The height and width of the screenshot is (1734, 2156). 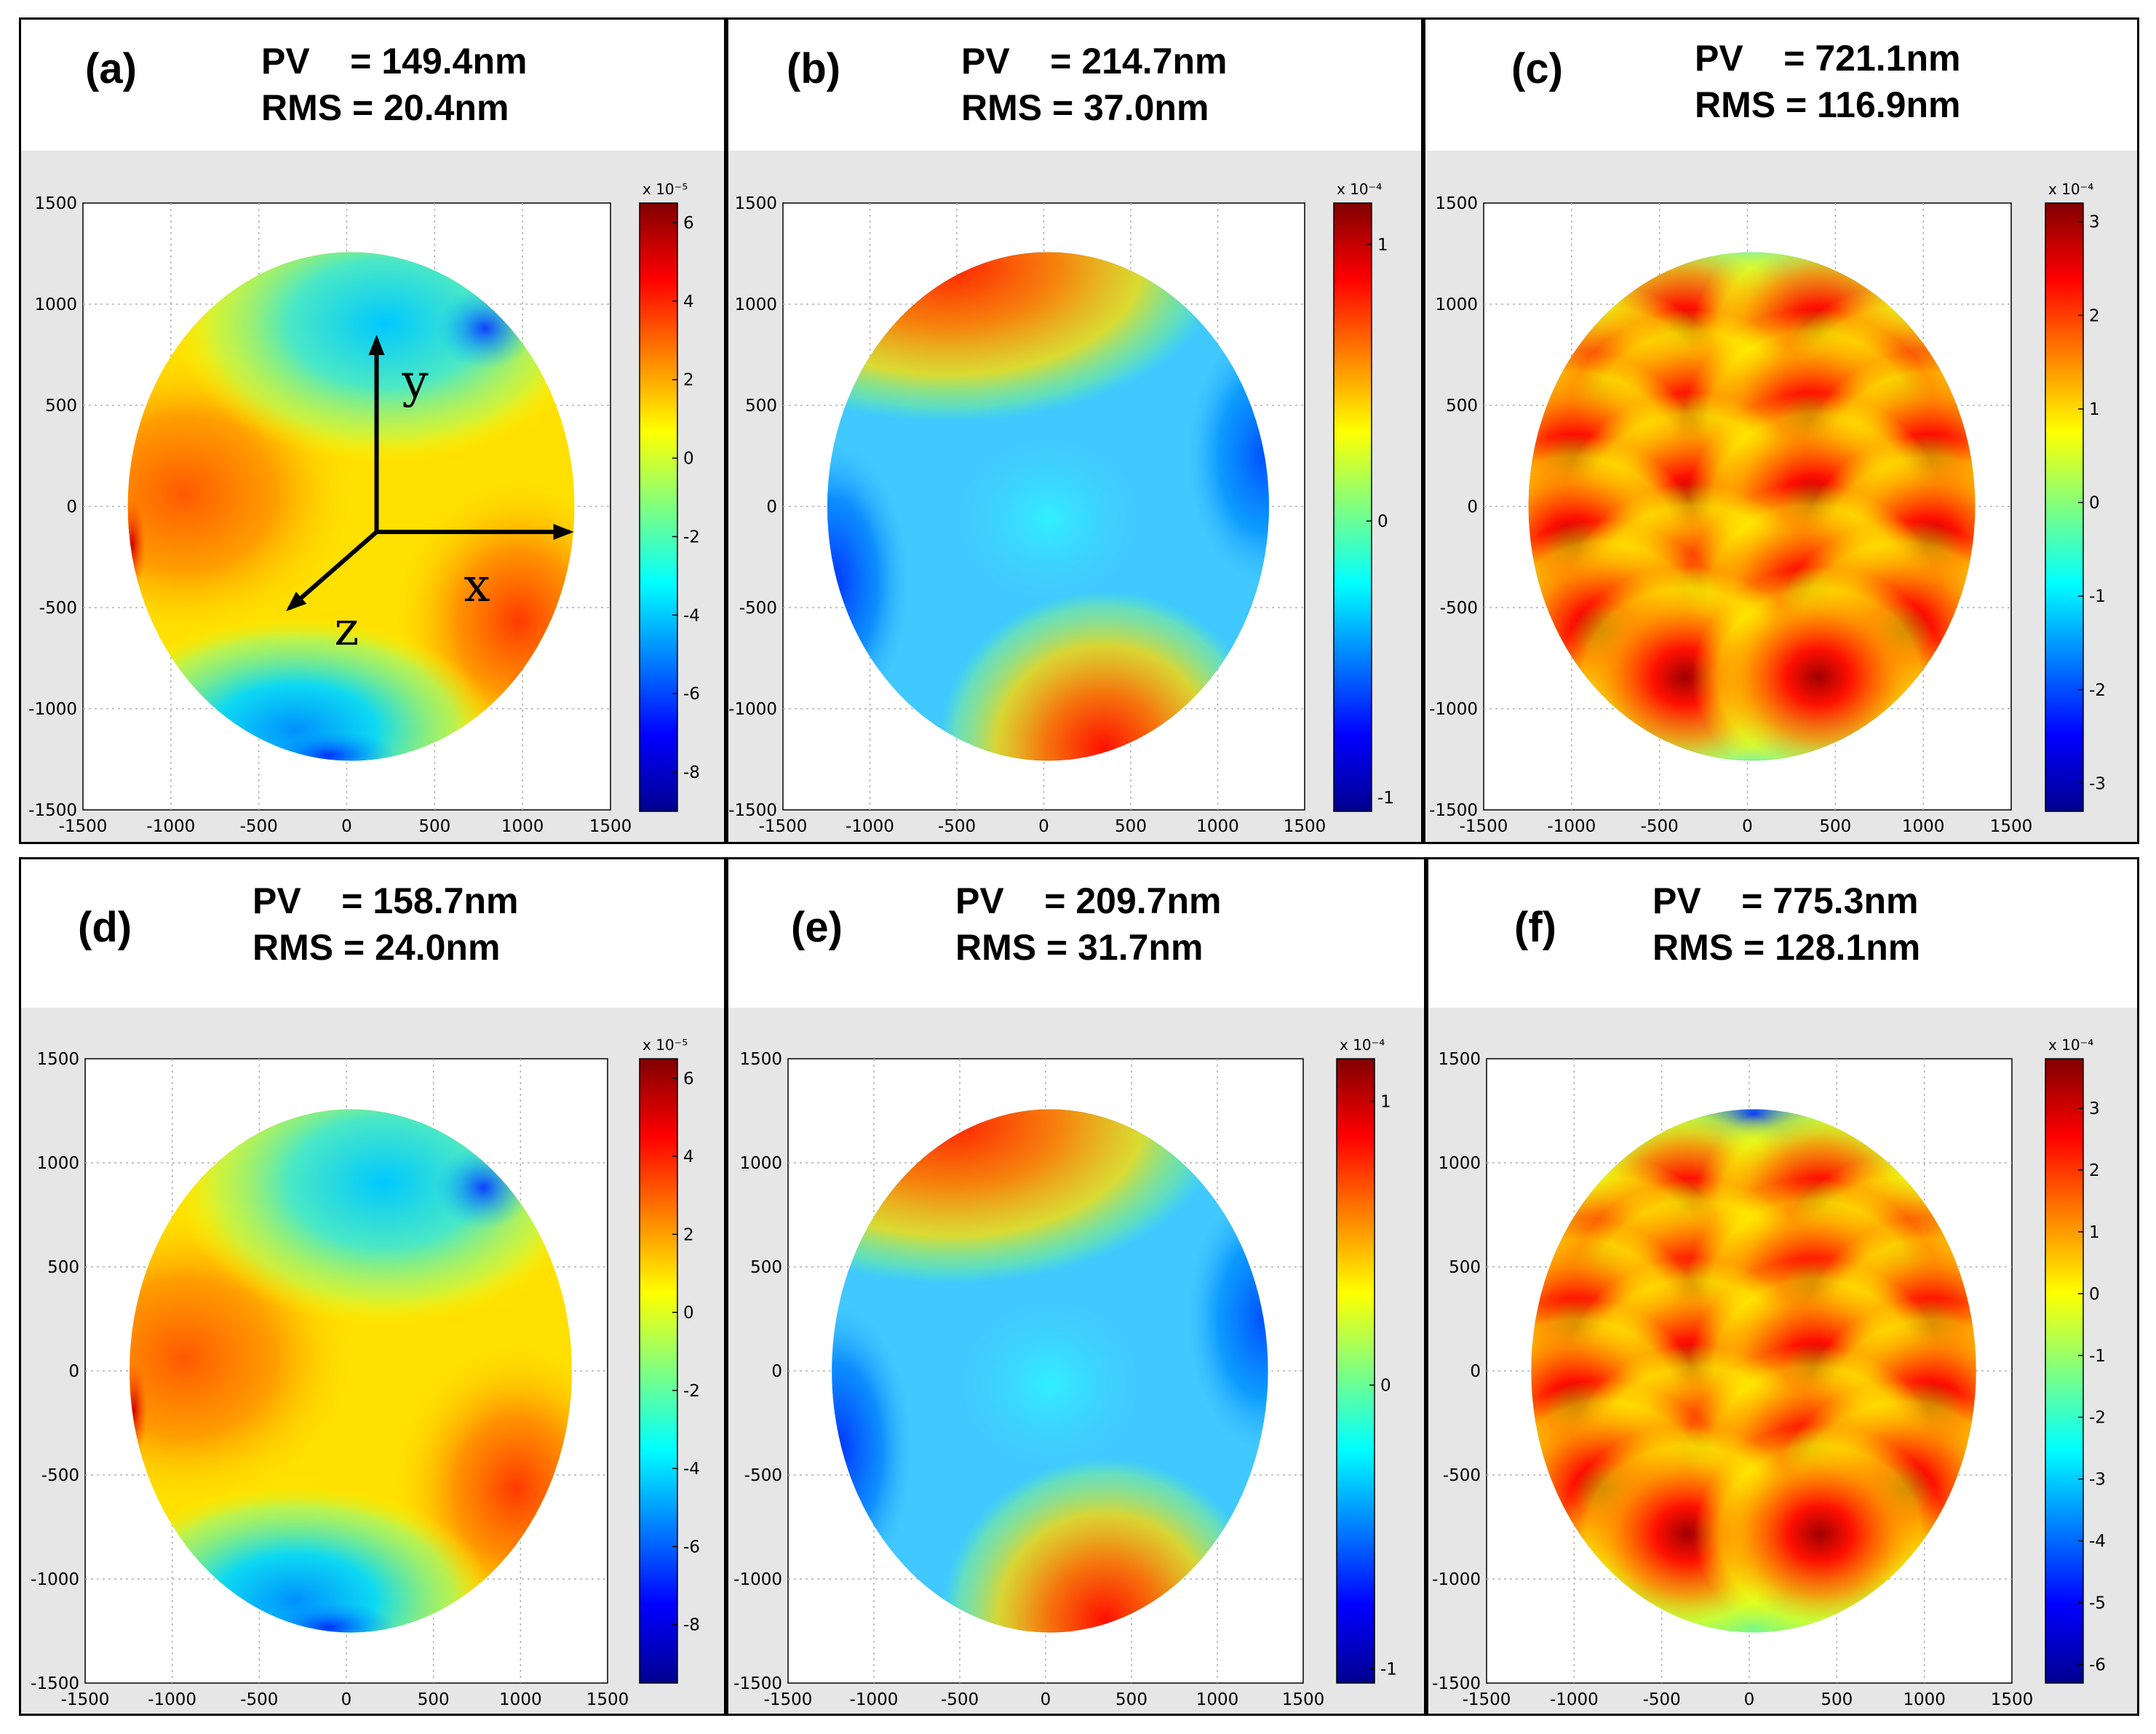 I want to click on panel-header: (a) PV = 149.4nm RMS = 20.4nm, so click(x=372, y=85).